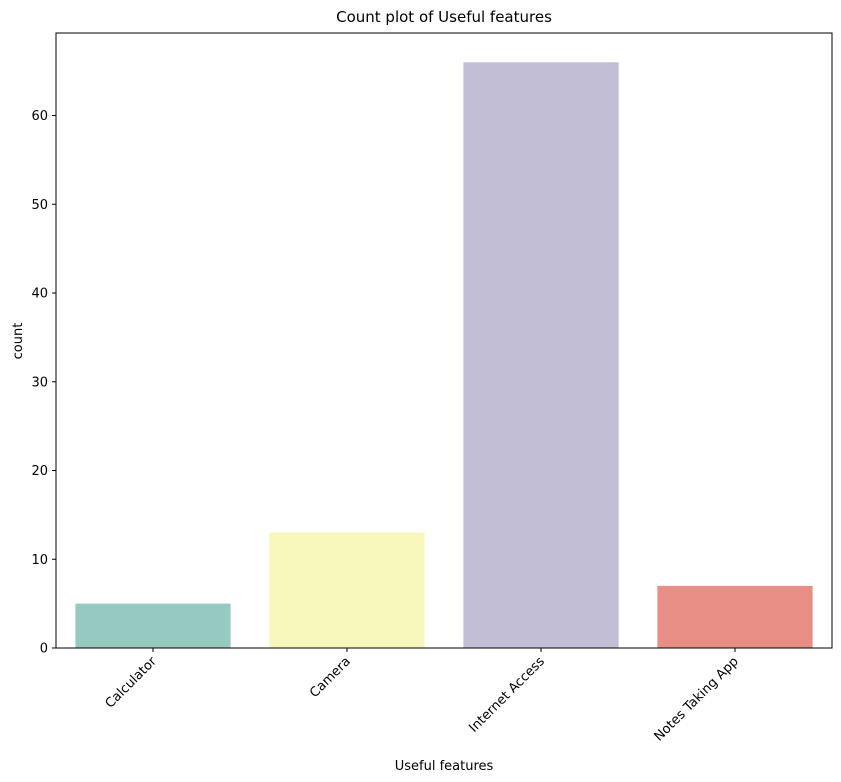  What do you see at coordinates (541, 355) in the screenshot?
I see `bar-internet-access` at bounding box center [541, 355].